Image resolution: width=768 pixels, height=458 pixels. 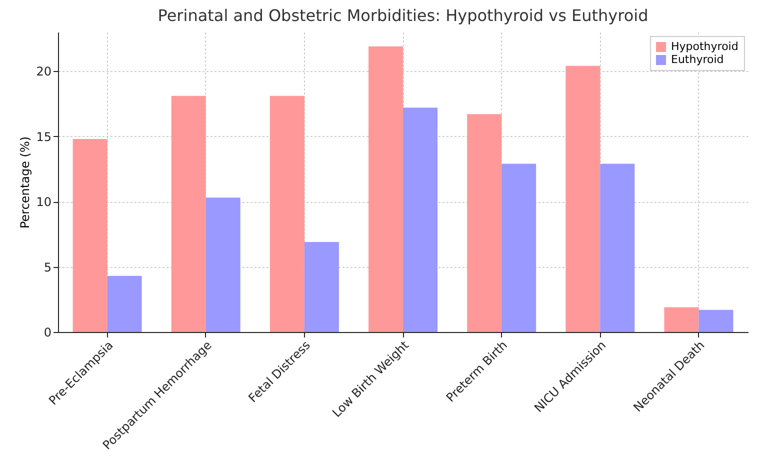 I want to click on y-tick-label: 10, so click(x=44, y=202).